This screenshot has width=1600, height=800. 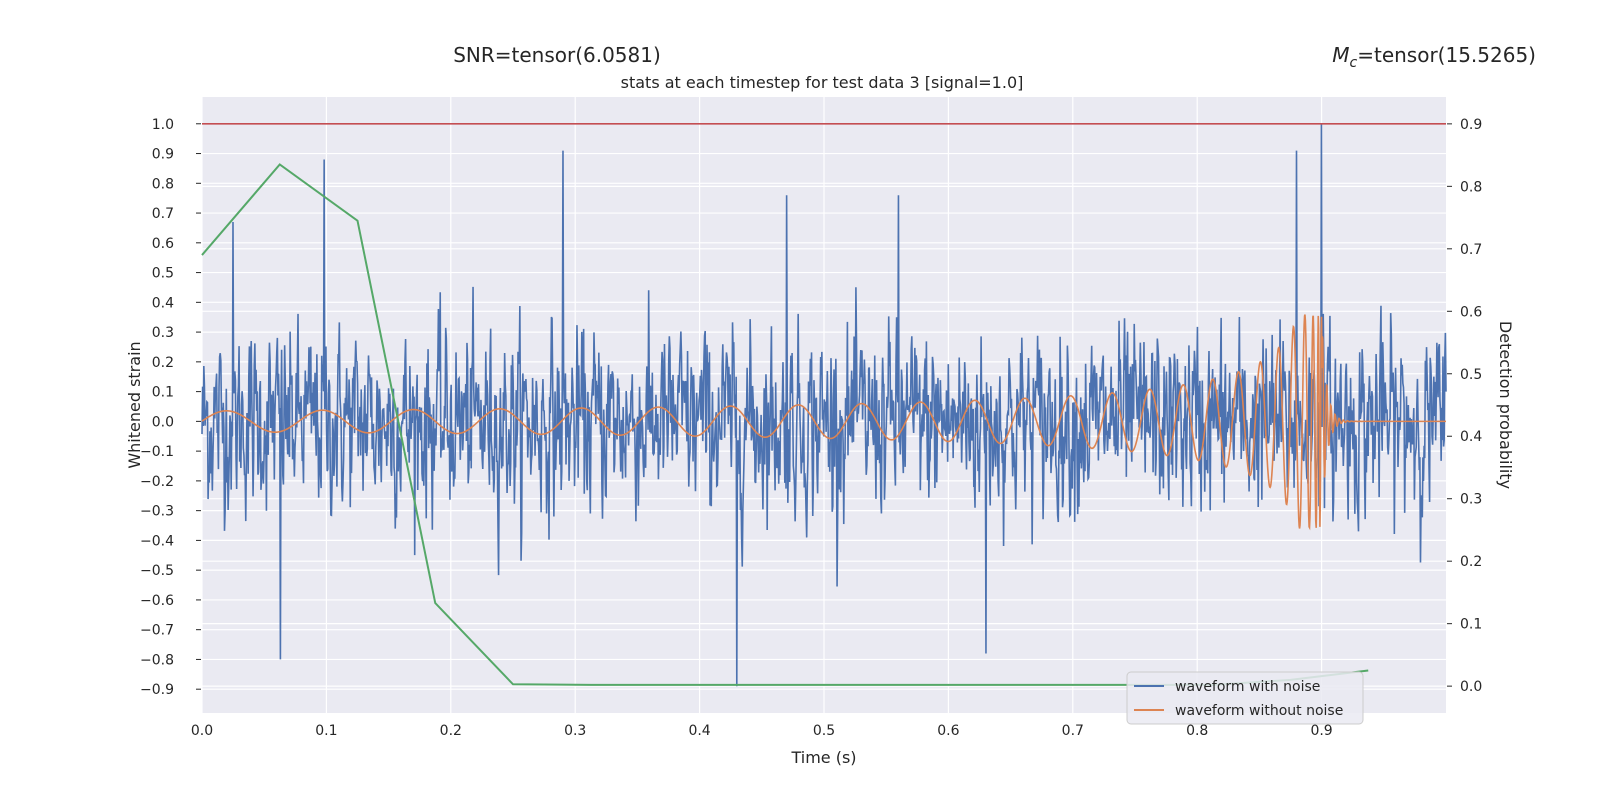 What do you see at coordinates (1259, 711) in the screenshot?
I see `legend-label-clean: waveform without noise` at bounding box center [1259, 711].